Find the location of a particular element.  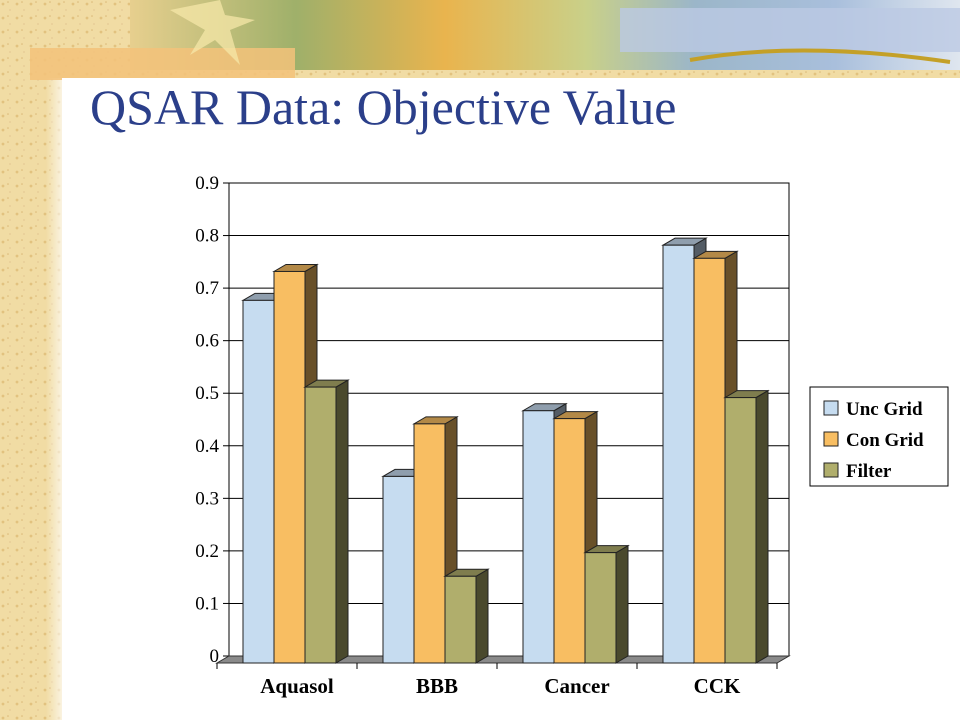

y-tick-label: 0.9 is located at coordinates (207, 183).